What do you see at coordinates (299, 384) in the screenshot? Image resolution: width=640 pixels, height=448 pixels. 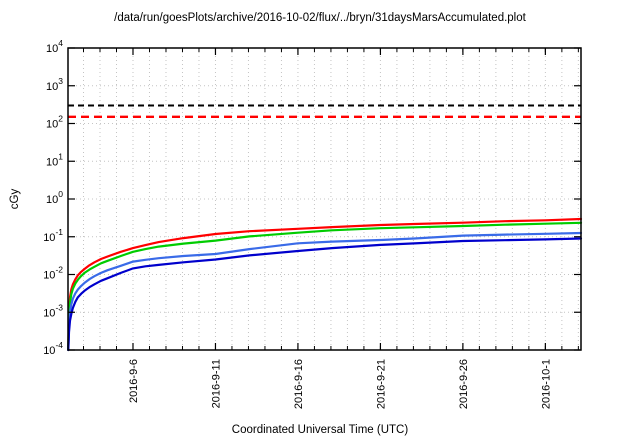 I see `x-tick-label: 2016-9-16` at bounding box center [299, 384].